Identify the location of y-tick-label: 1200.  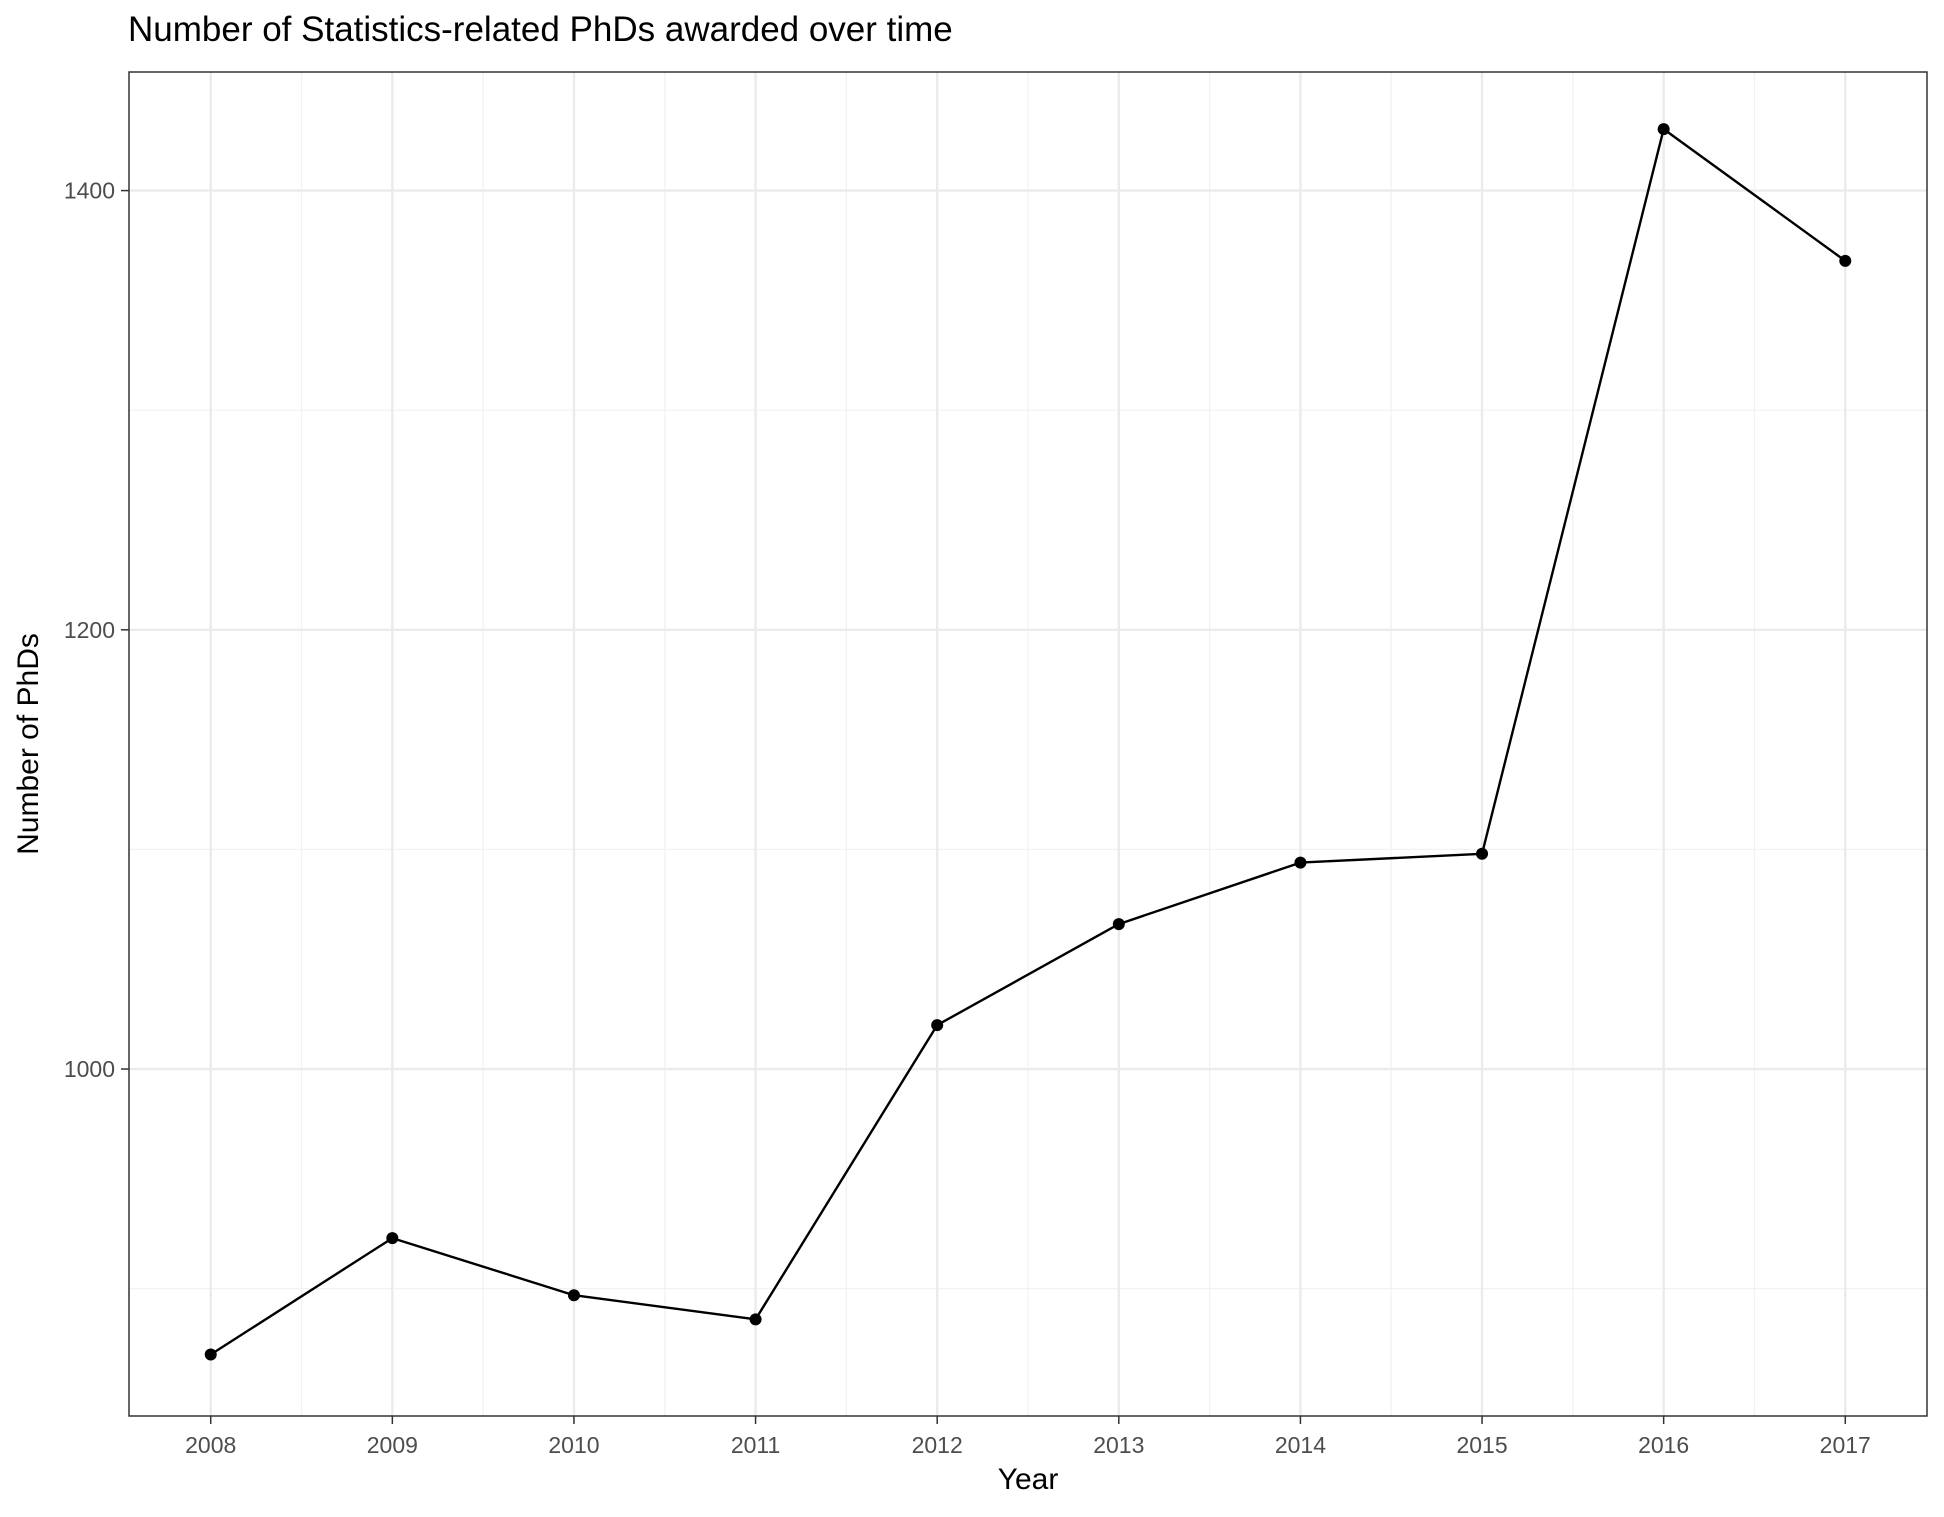
(89, 630).